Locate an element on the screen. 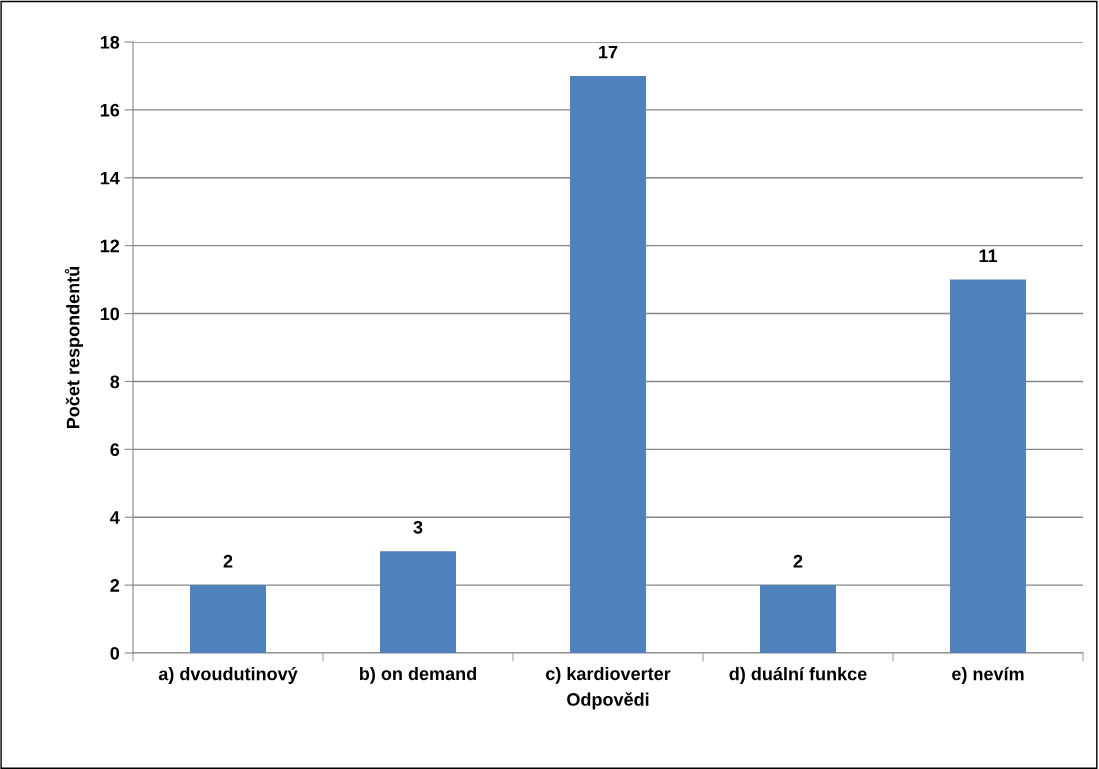  x-tick-label: a) dvoudutinový is located at coordinates (228, 675).